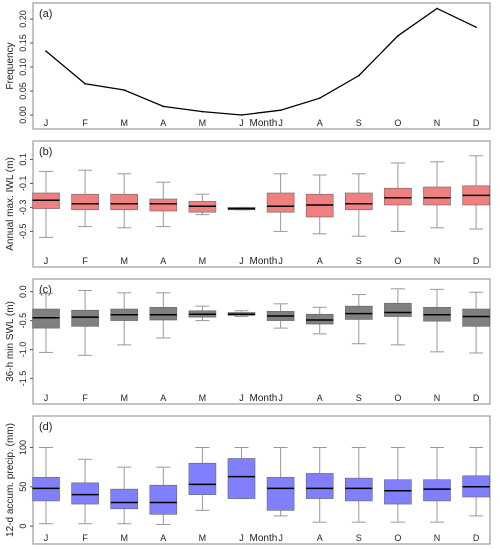 The width and height of the screenshot is (500, 549). Describe the element at coordinates (45, 14) in the screenshot. I see `panel-label: (a)` at that location.